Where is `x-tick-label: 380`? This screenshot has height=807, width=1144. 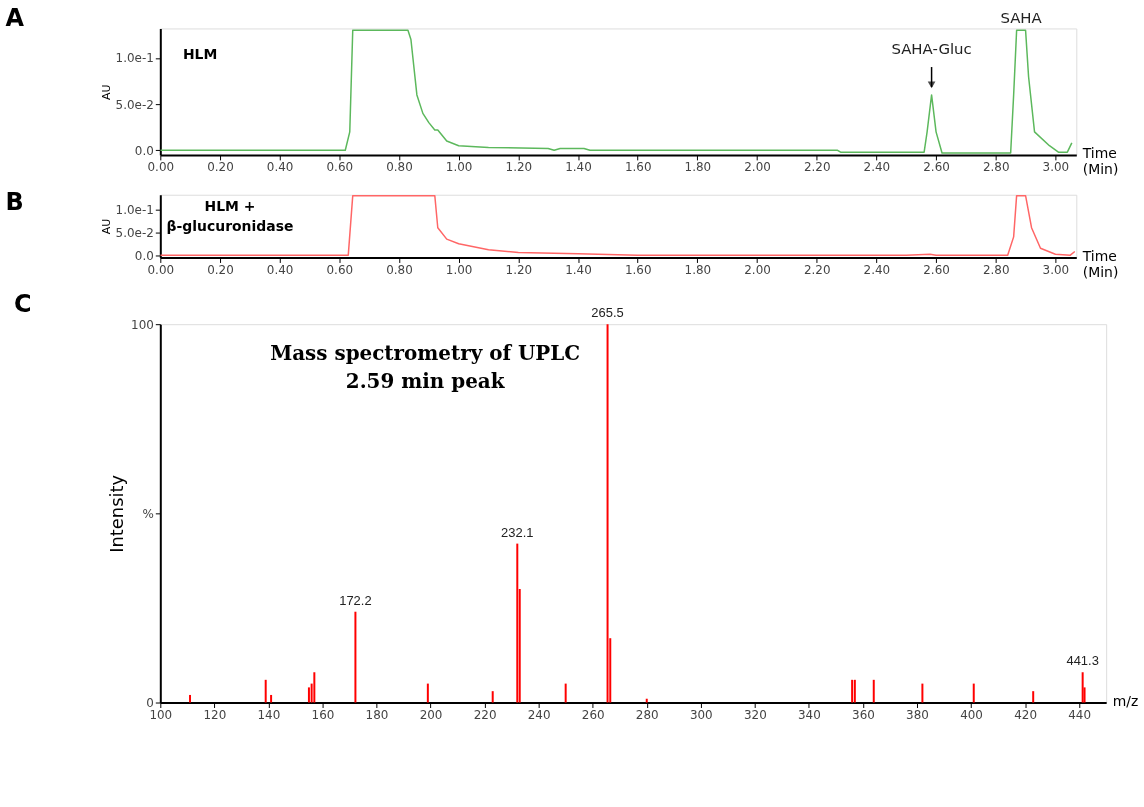
x-tick-label: 380 is located at coordinates (917, 714).